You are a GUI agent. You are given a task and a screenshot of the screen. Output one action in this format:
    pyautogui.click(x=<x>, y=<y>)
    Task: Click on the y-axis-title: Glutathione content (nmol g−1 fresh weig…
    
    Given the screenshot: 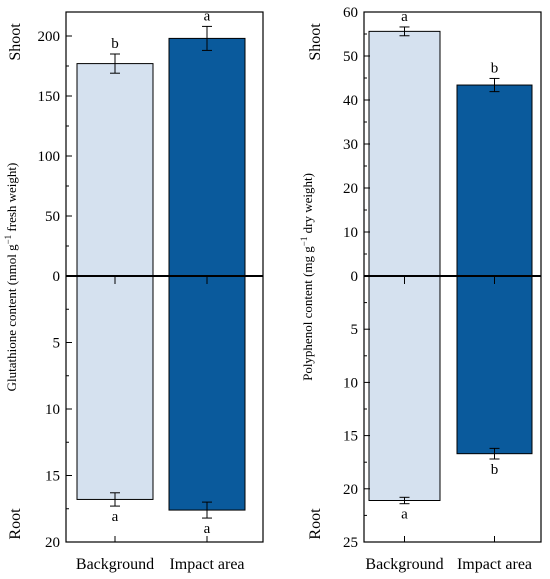 What is the action you would take?
    pyautogui.click(x=11, y=277)
    